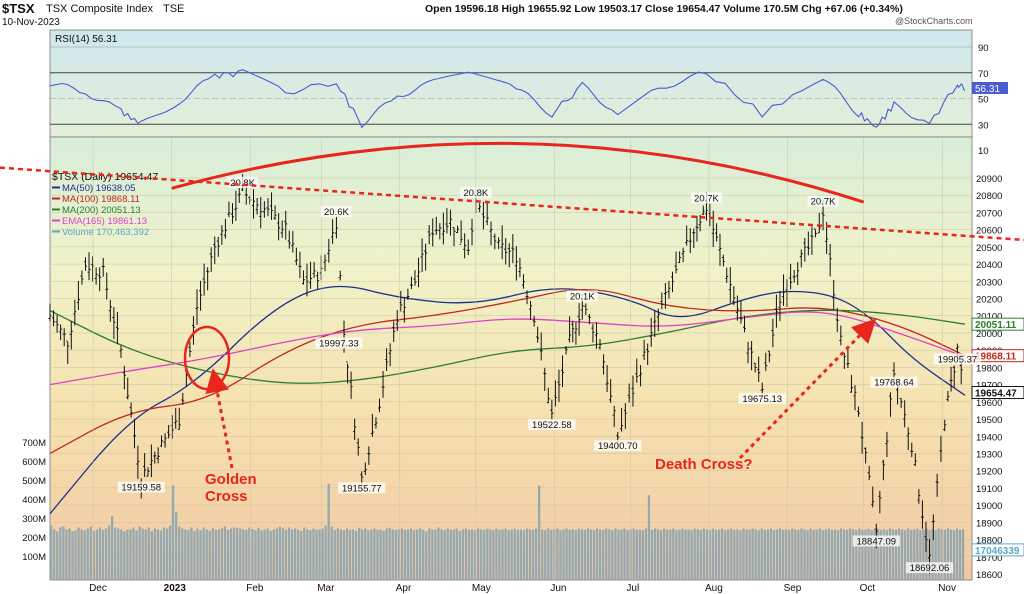 This screenshot has width=1024, height=594. Describe the element at coordinates (226, 496) in the screenshot. I see `golden-cross-label-line2: Cross` at that location.